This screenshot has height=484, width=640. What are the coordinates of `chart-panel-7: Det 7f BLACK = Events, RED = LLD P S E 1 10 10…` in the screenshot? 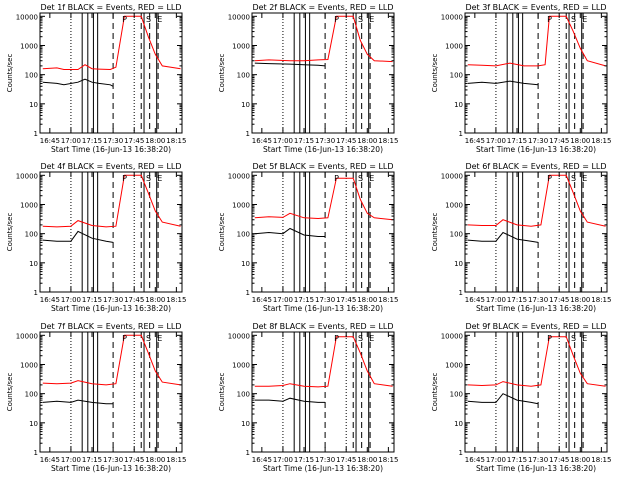 It's located at (96, 397).